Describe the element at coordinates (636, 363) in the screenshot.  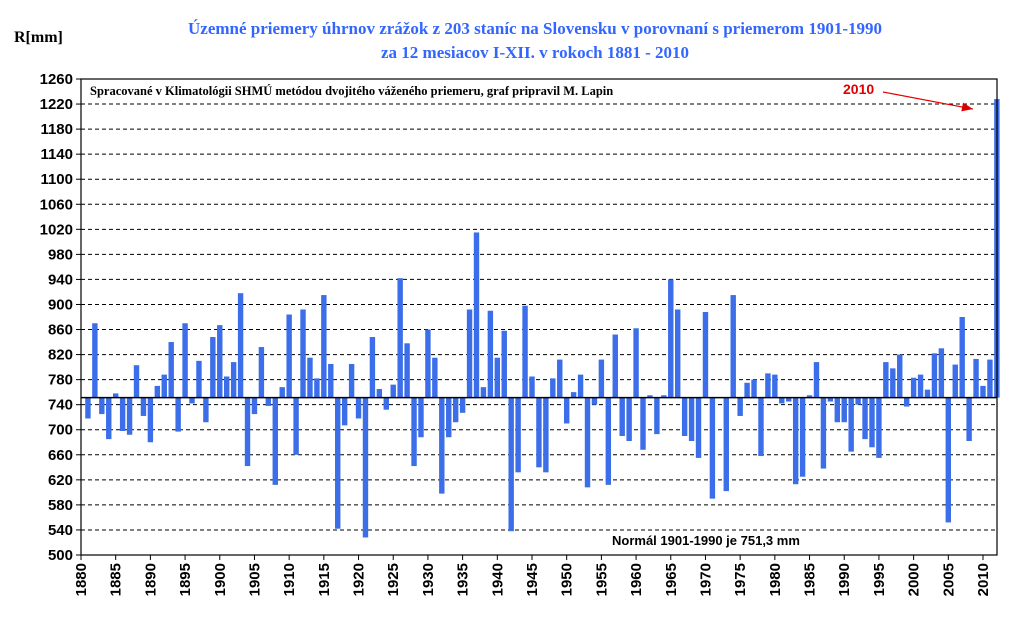
I see `bar-1960` at that location.